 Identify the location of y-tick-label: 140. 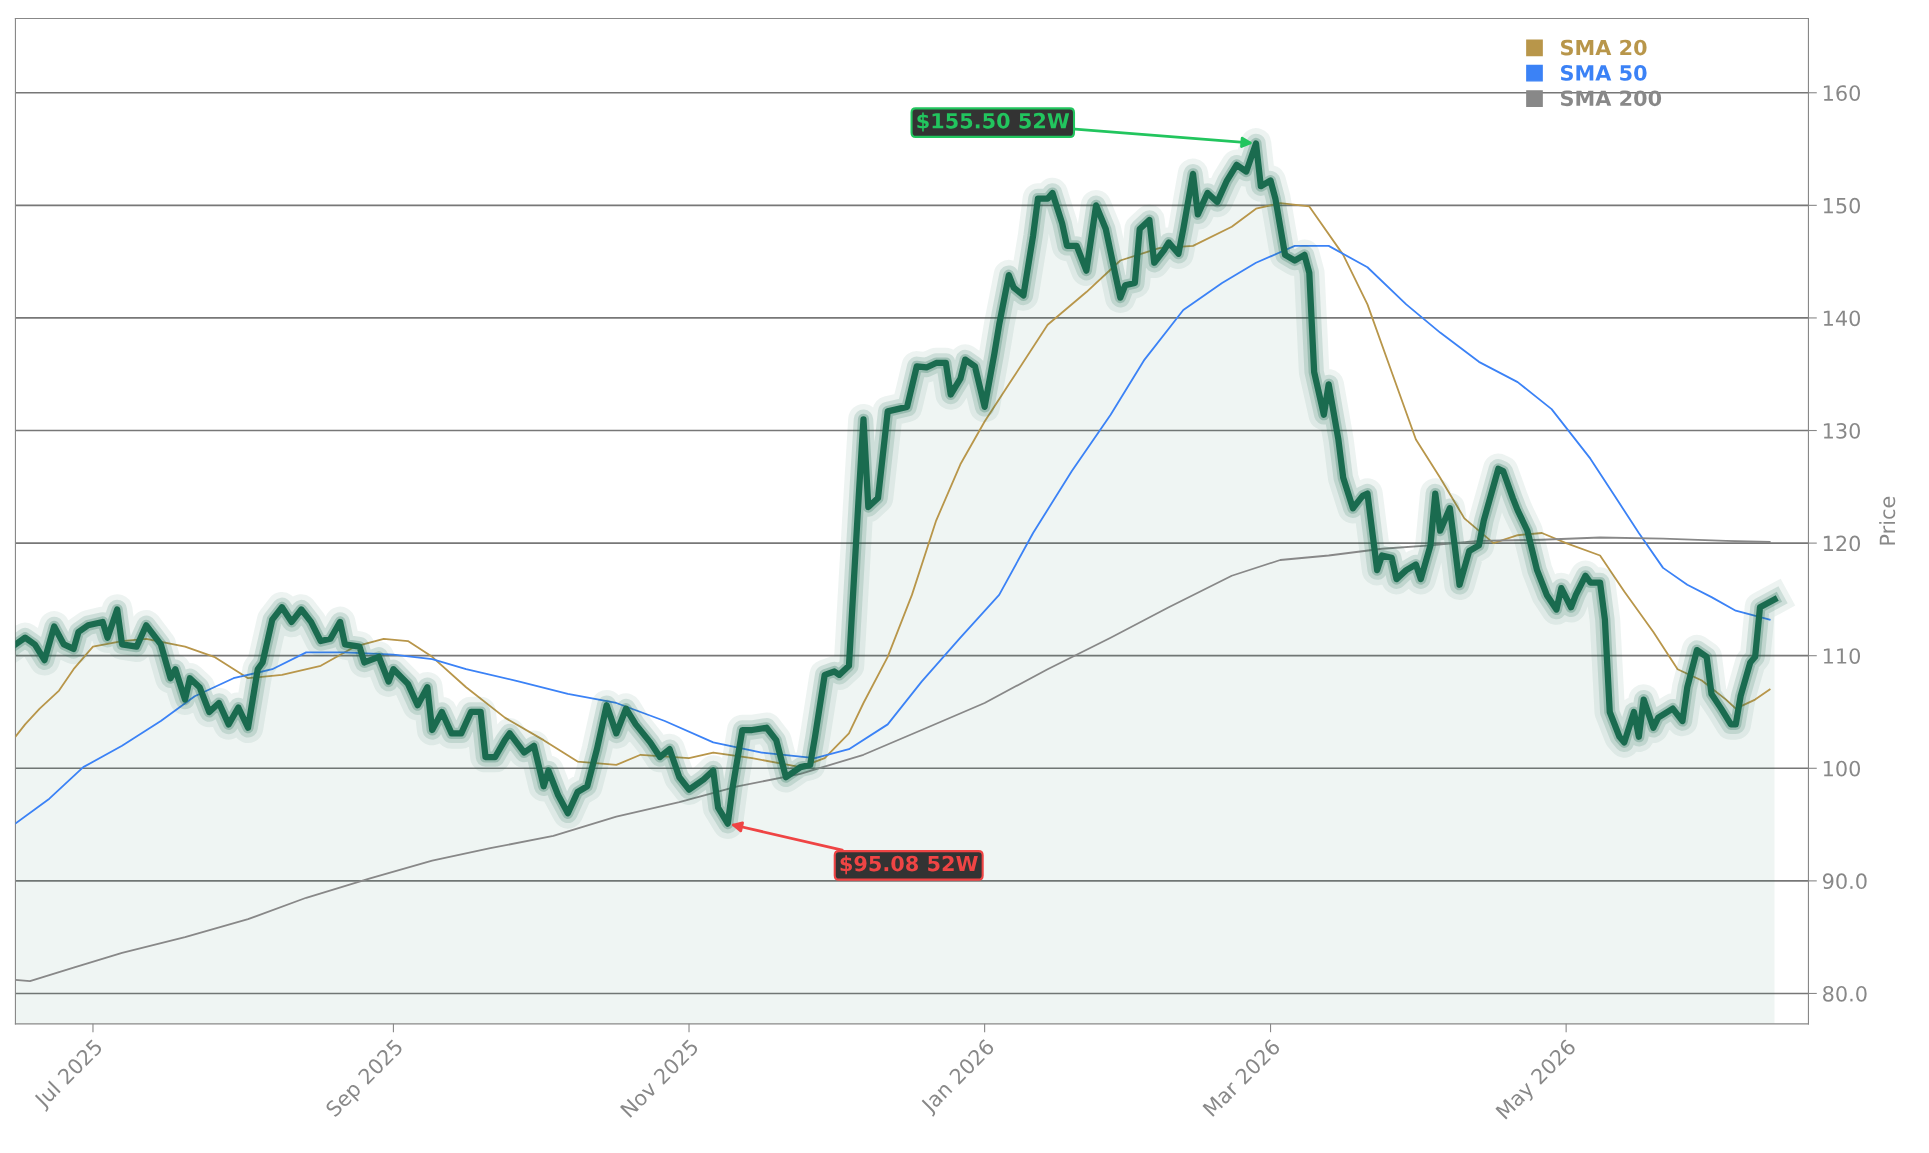
(1842, 318).